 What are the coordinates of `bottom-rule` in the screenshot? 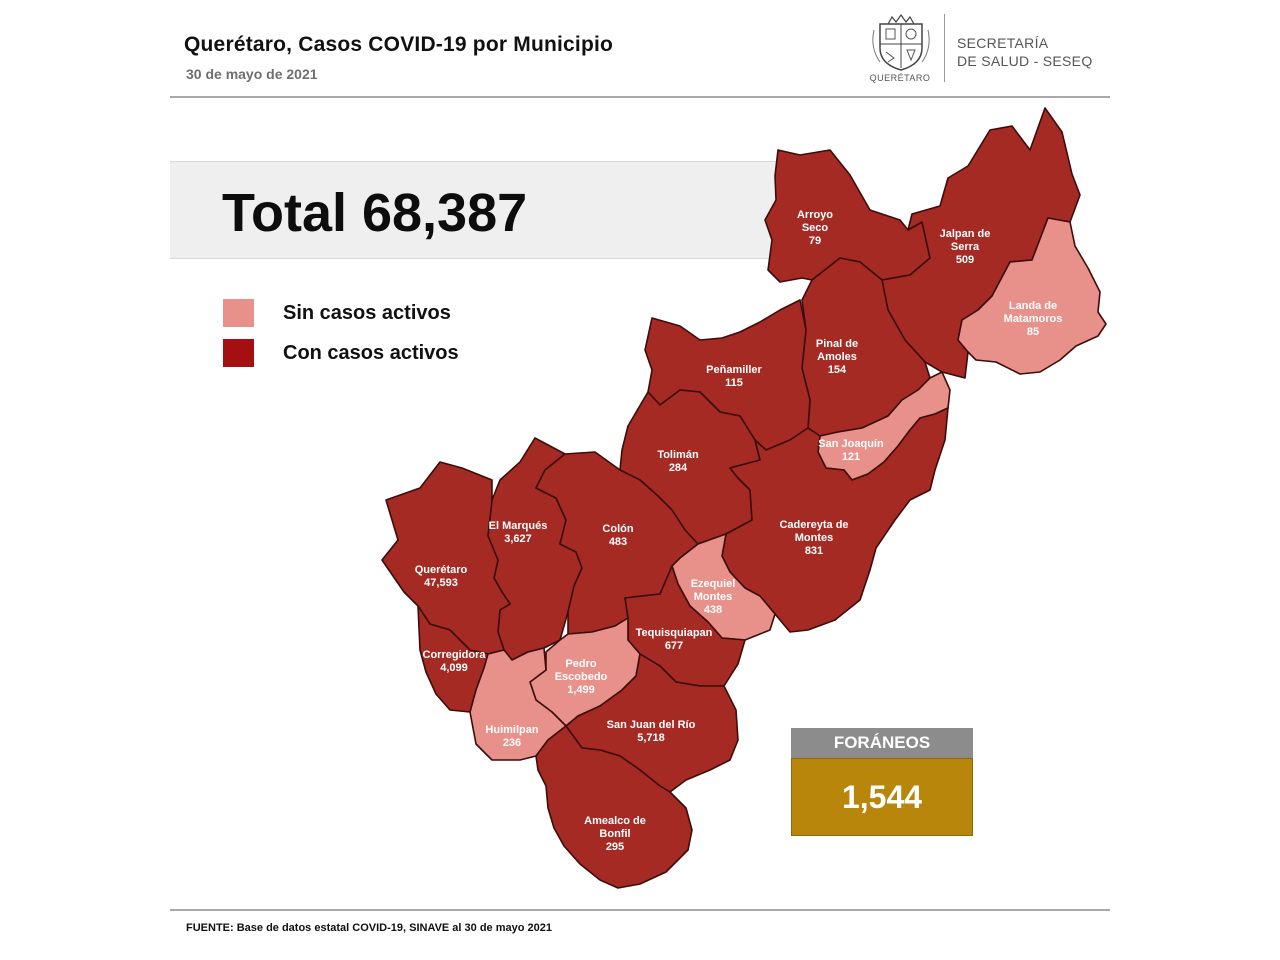 It's located at (640, 910).